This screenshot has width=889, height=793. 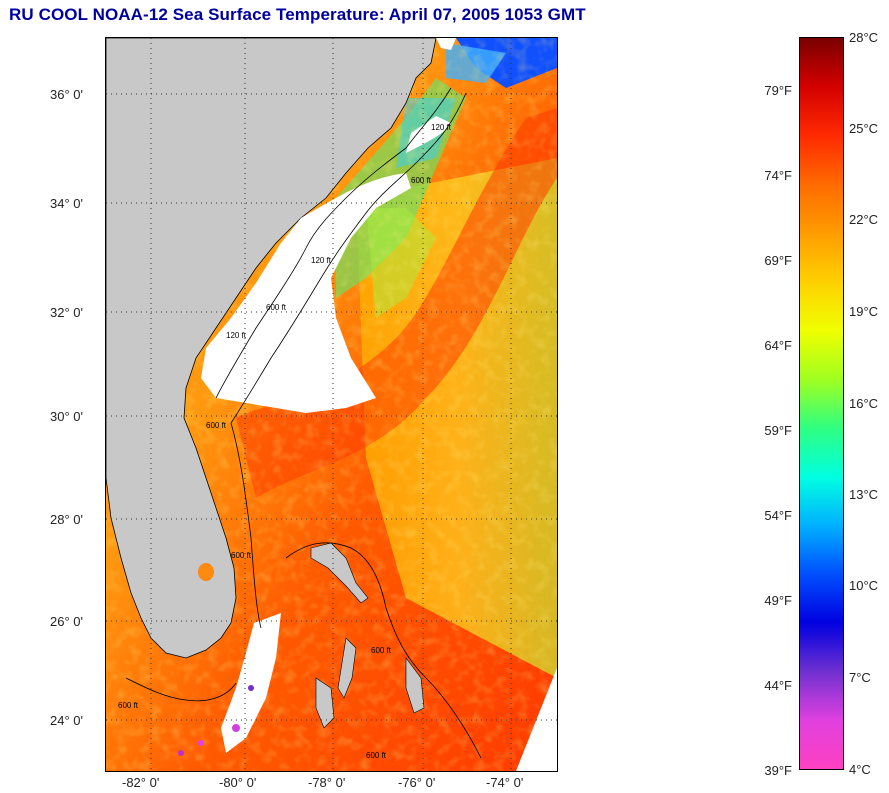 I want to click on latitude-label: 34° 0', so click(x=66, y=203).